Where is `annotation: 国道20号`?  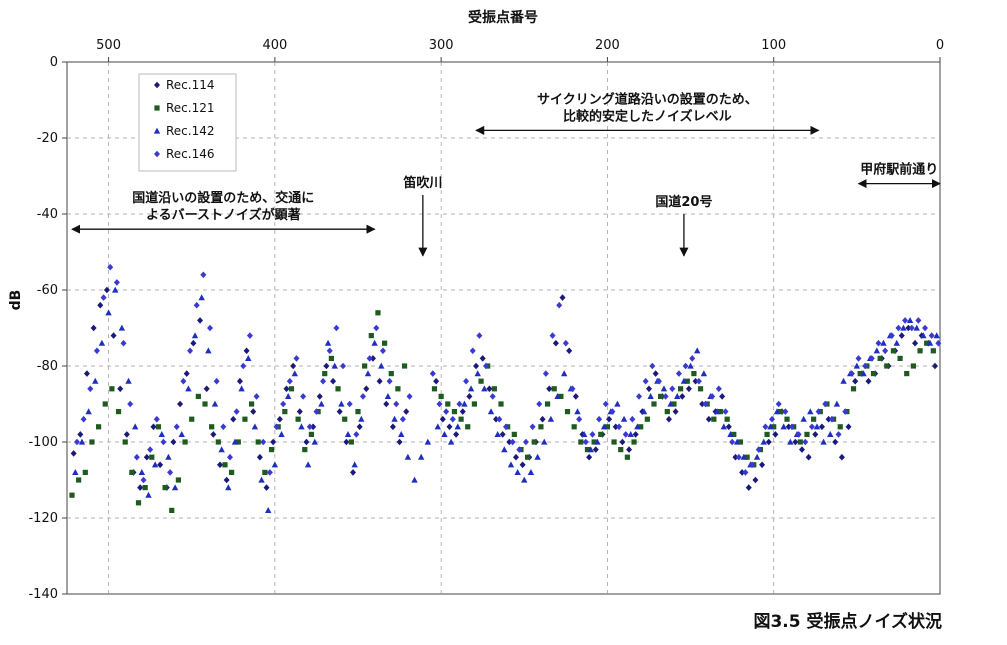 annotation: 国道20号 is located at coordinates (683, 225).